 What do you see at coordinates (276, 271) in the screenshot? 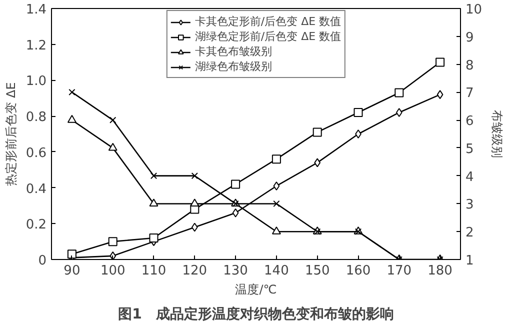
I see `x-tick-label: 140` at bounding box center [276, 271].